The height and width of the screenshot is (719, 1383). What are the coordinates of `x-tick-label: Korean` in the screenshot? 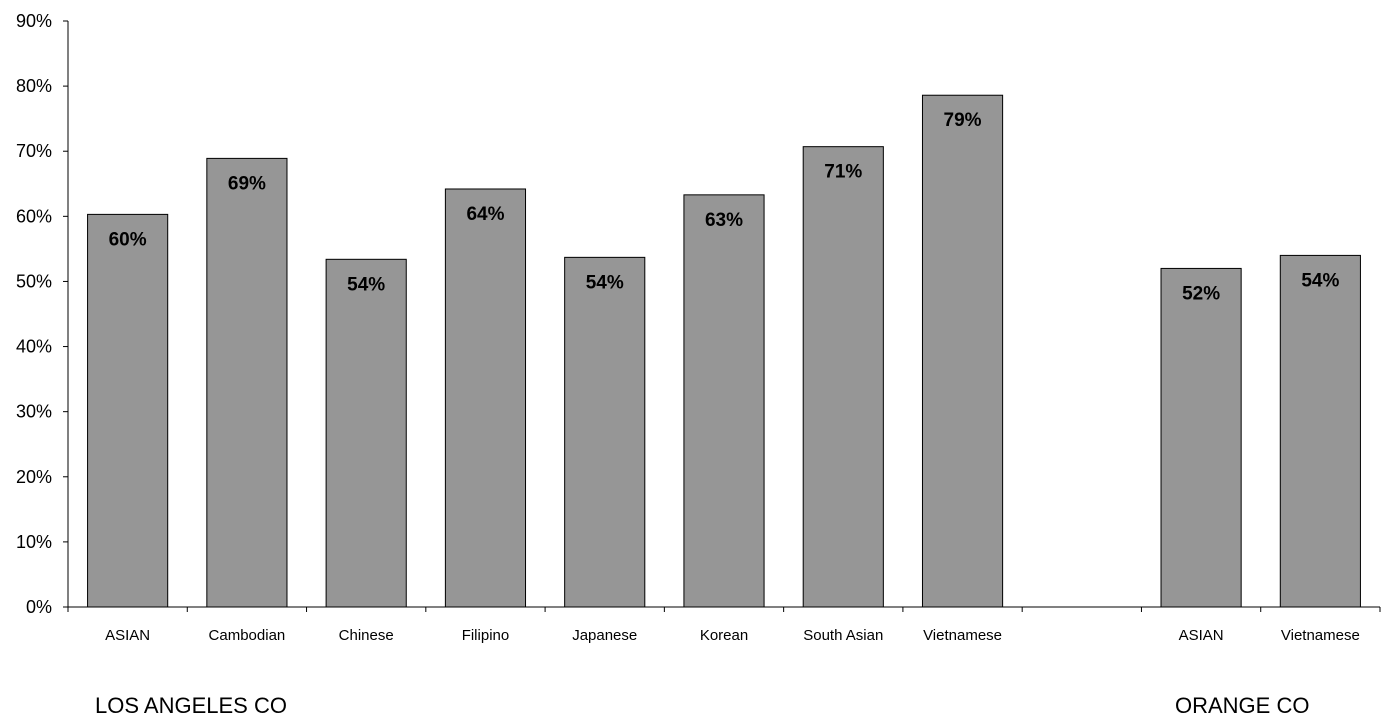 It's located at (724, 635).